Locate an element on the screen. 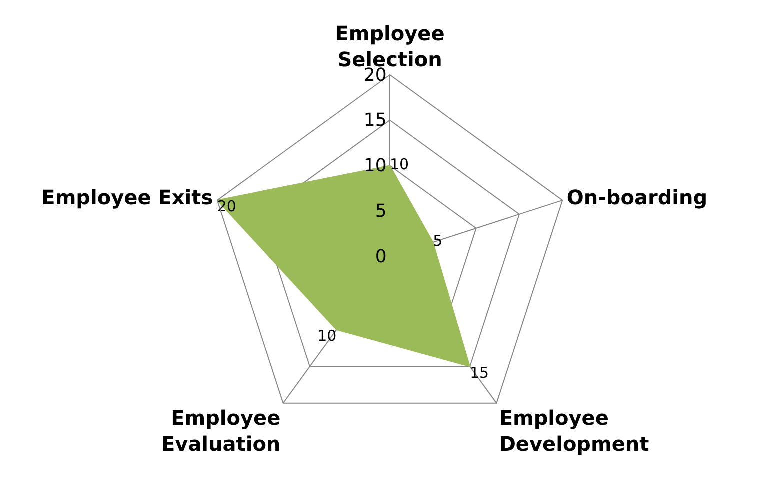 The height and width of the screenshot is (478, 780). spoke-label: On-boarding is located at coordinates (637, 197).